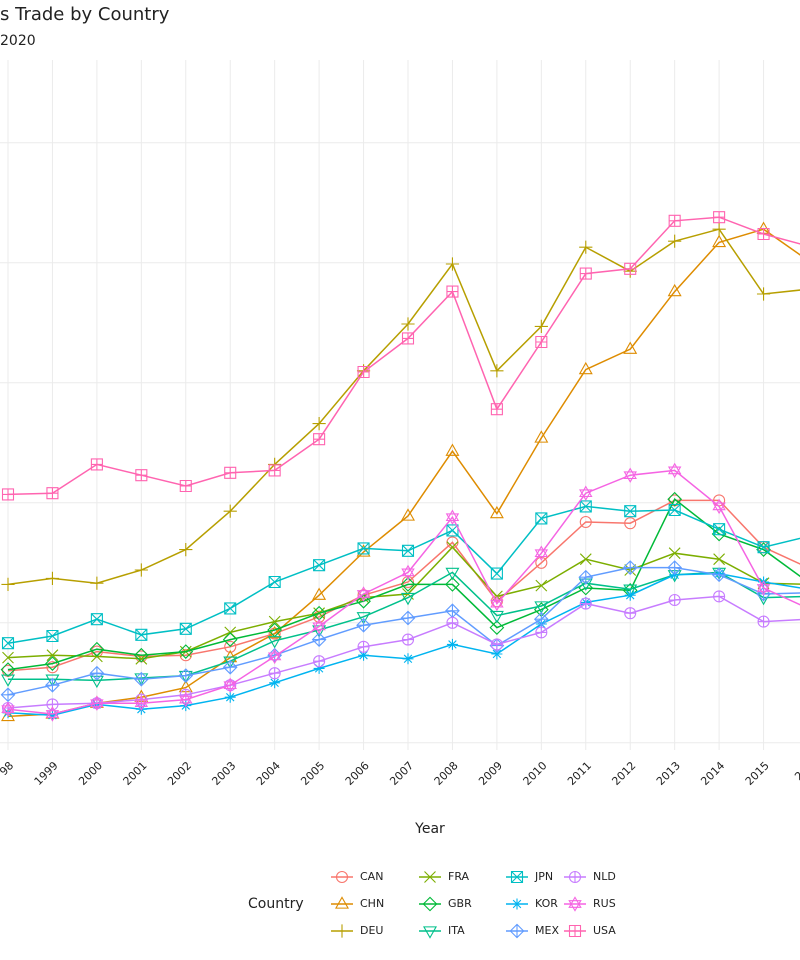  I want to click on legend-label: JPN, so click(543, 876).